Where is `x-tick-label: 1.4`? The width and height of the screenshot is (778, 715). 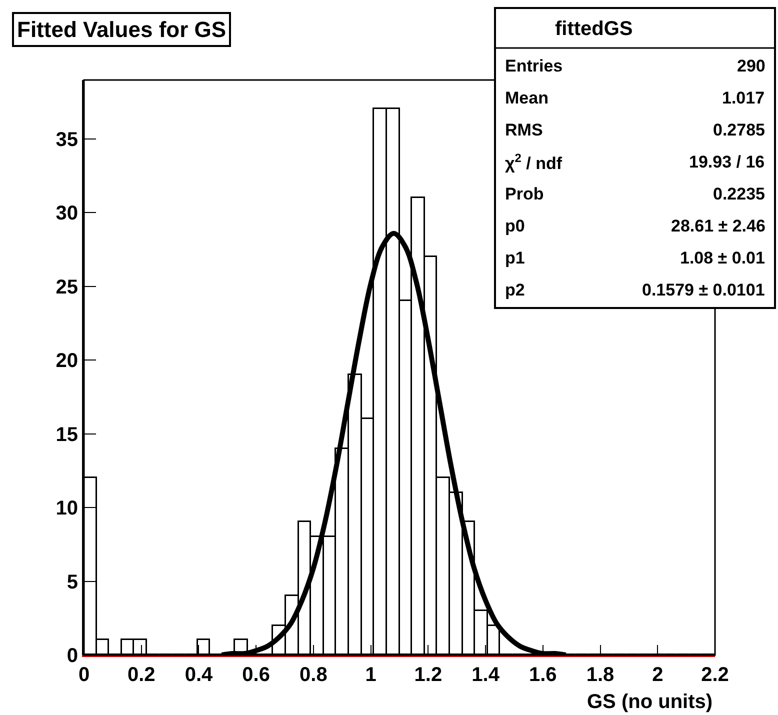 x-tick-label: 1.4 is located at coordinates (486, 675).